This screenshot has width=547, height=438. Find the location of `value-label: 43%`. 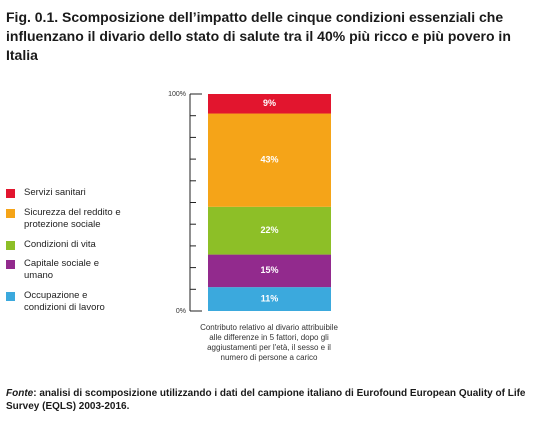

value-label: 43% is located at coordinates (269, 160).